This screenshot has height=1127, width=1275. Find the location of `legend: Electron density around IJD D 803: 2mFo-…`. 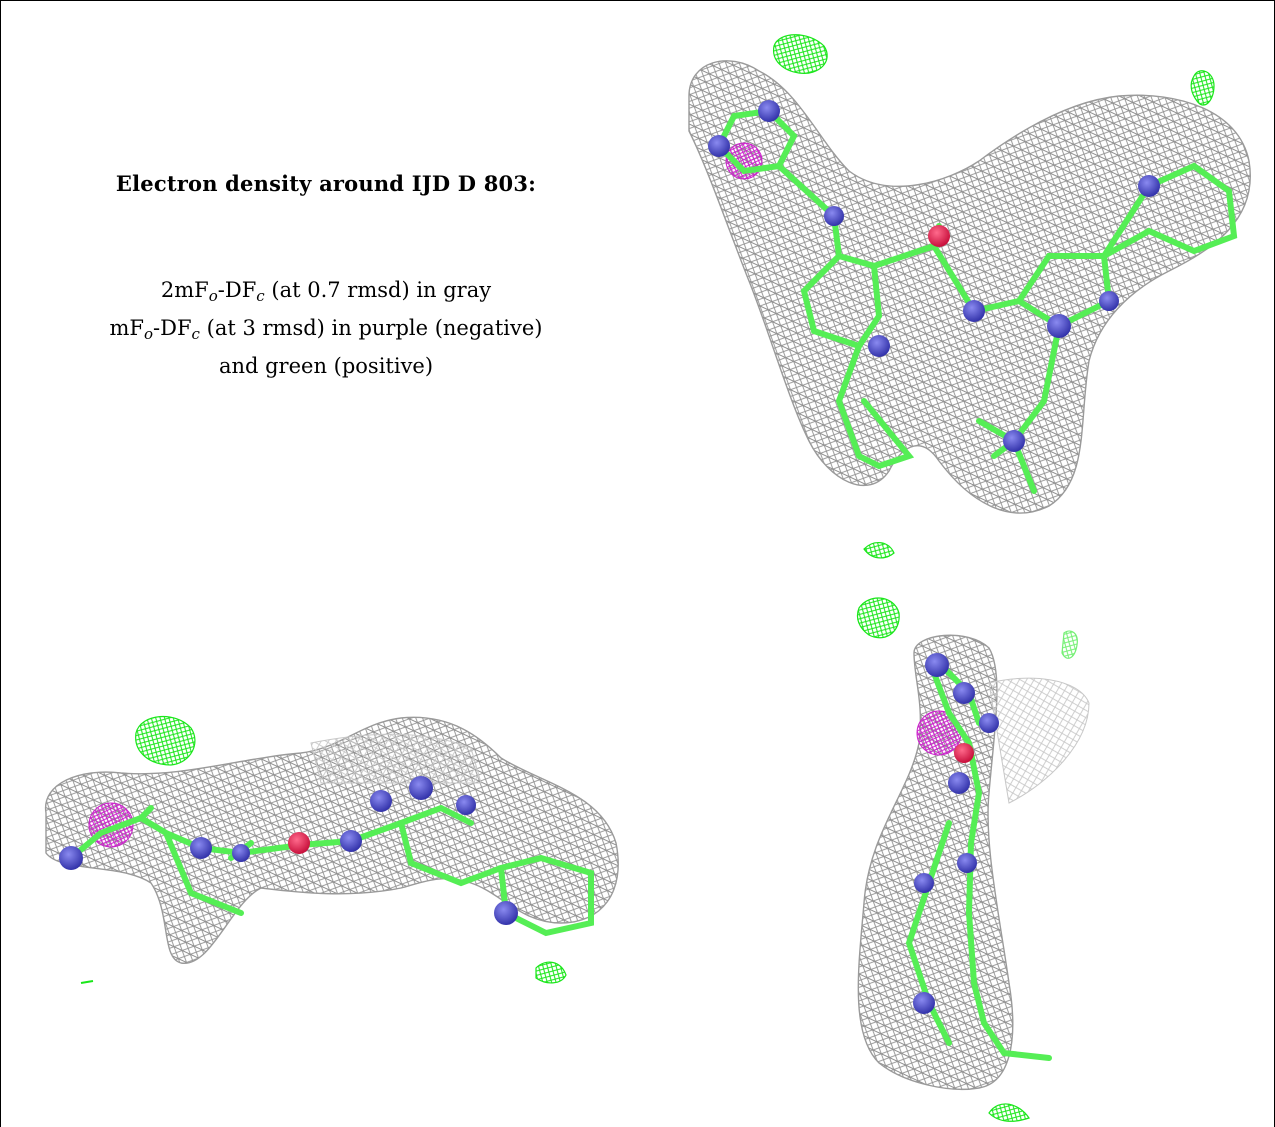

legend: Electron density around IJD D 803: 2mFo-… is located at coordinates (325, 276).